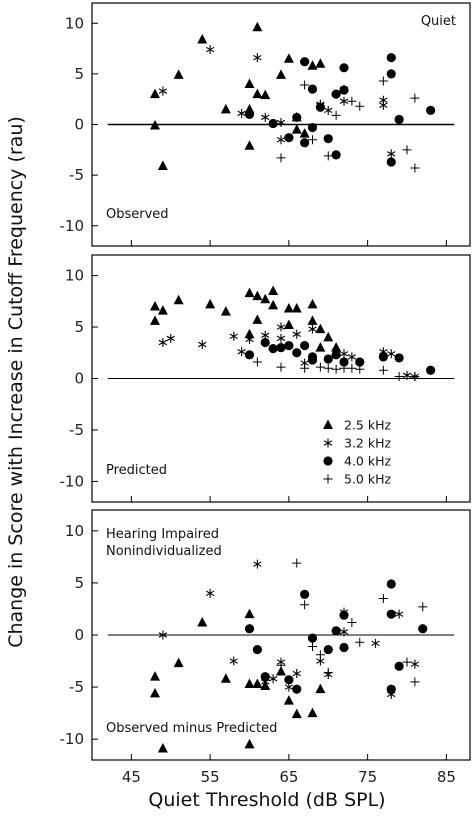 The image size is (474, 816). What do you see at coordinates (136, 470) in the screenshot?
I see `annotation-bottom-left: Predicted` at bounding box center [136, 470].